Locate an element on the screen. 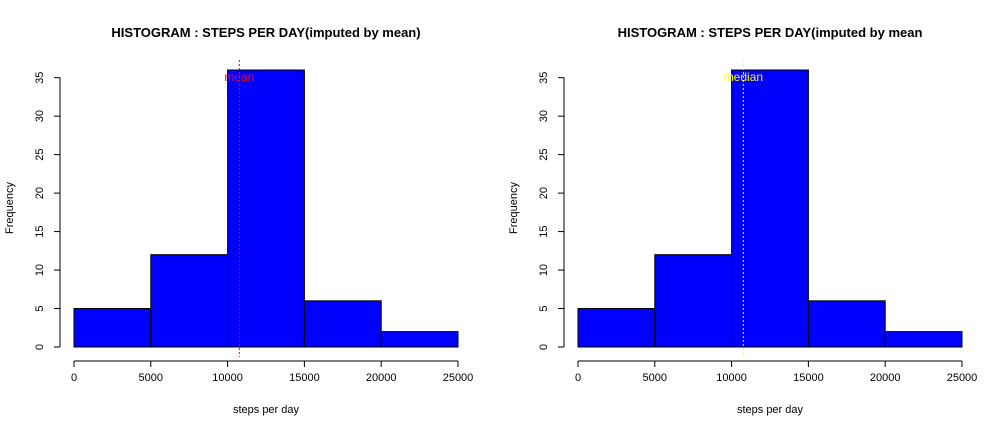  reference-line-label: mean is located at coordinates (239, 77).